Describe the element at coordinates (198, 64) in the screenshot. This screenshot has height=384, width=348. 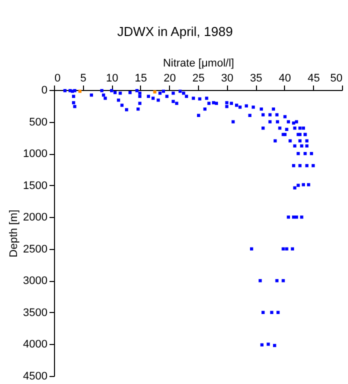
I see `x-axis-title: Nitrate [μmol/l]` at that location.